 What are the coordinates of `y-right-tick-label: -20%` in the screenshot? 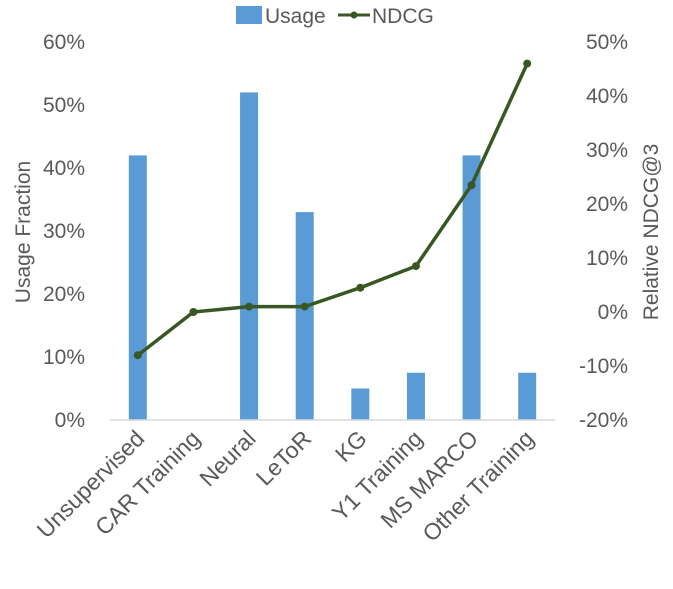 It's located at (603, 420).